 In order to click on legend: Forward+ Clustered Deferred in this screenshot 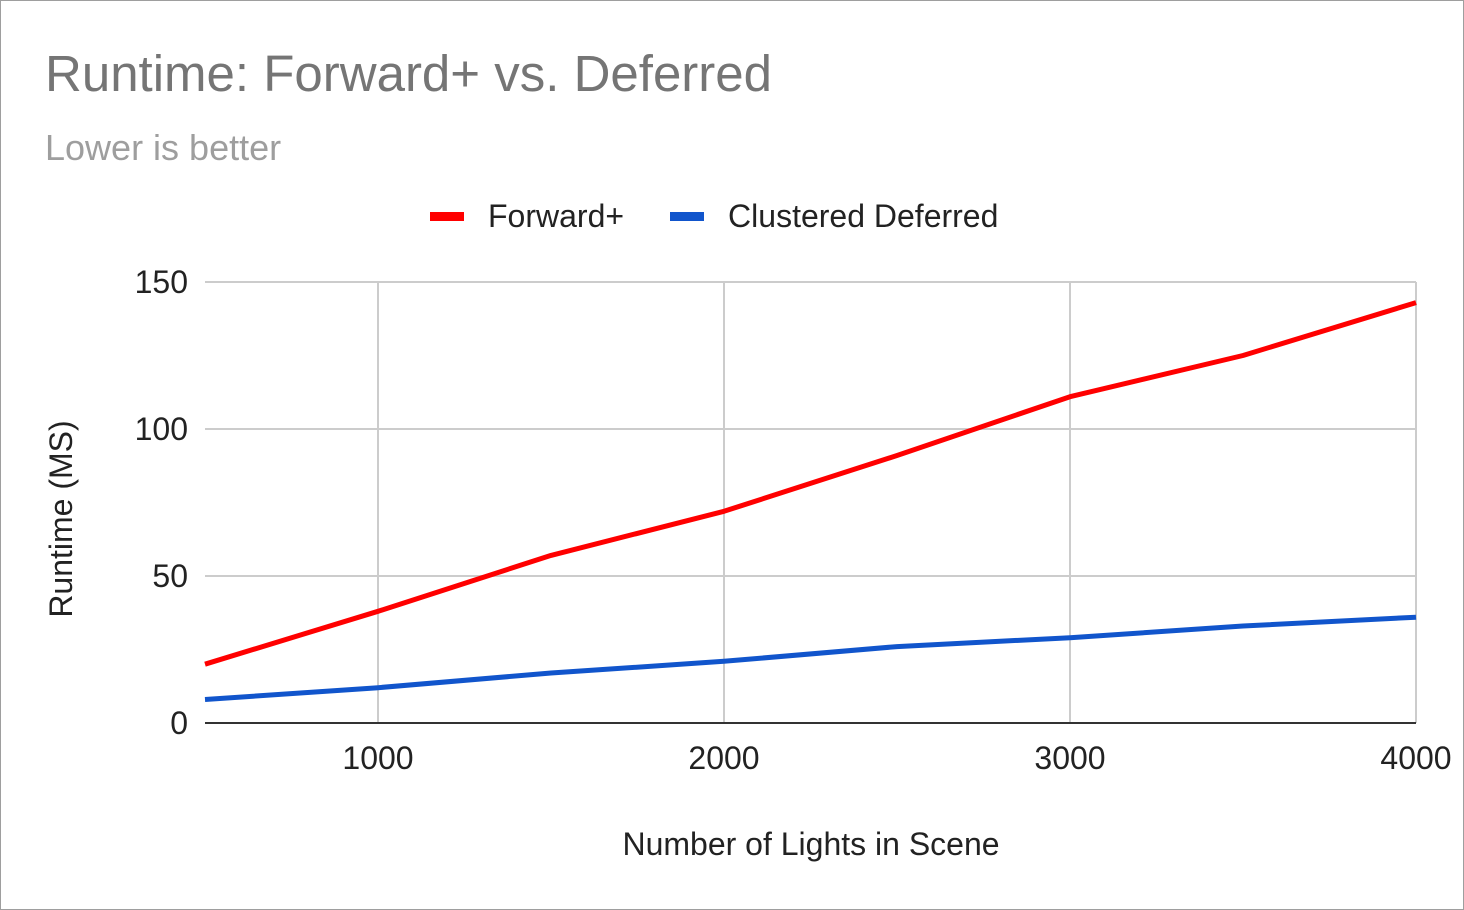, I will do `click(737, 216)`.